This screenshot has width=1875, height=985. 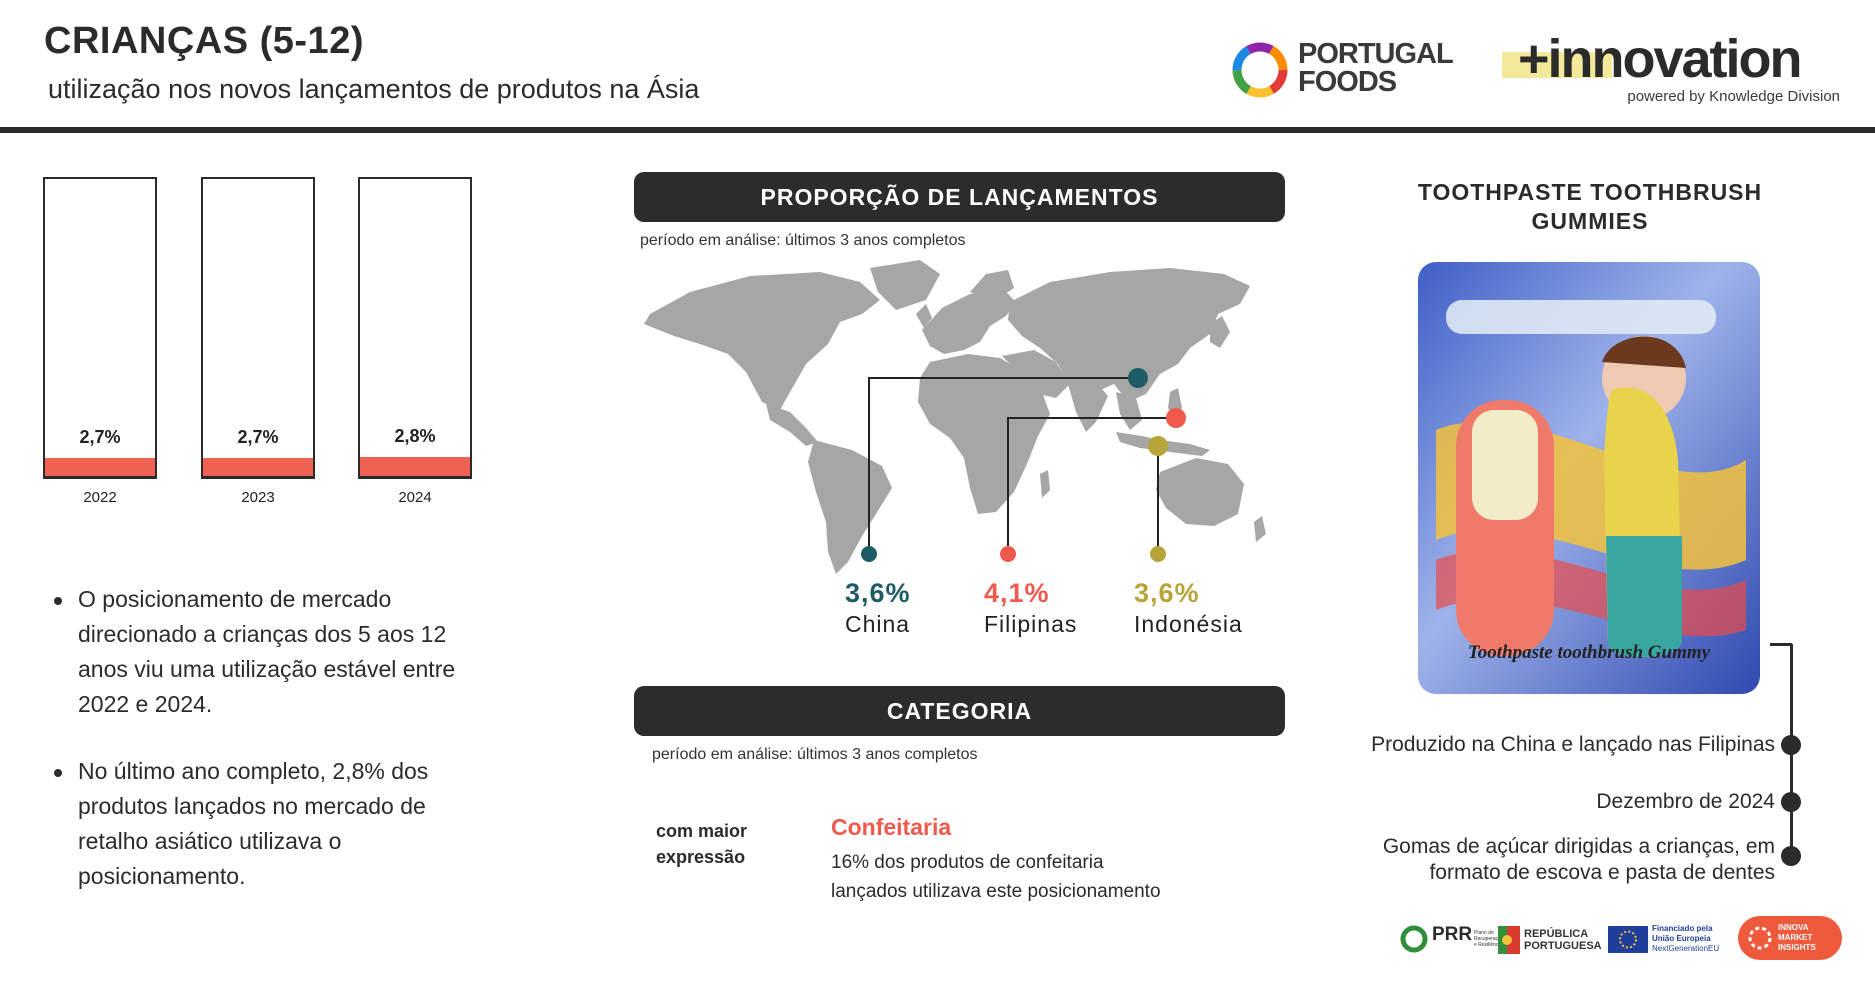 I want to click on toothbrush-outline, so click(x=1581, y=317).